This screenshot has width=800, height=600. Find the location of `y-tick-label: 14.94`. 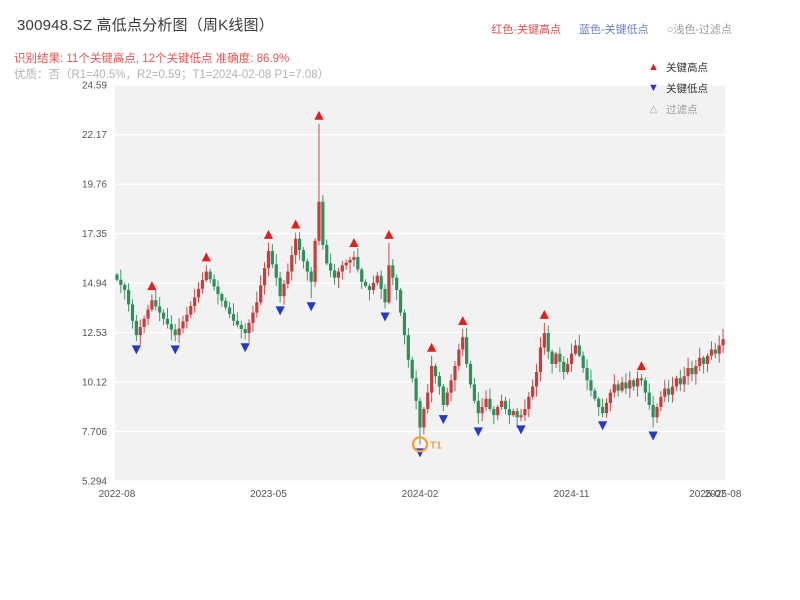

y-tick-label: 14.94 is located at coordinates (94, 284).